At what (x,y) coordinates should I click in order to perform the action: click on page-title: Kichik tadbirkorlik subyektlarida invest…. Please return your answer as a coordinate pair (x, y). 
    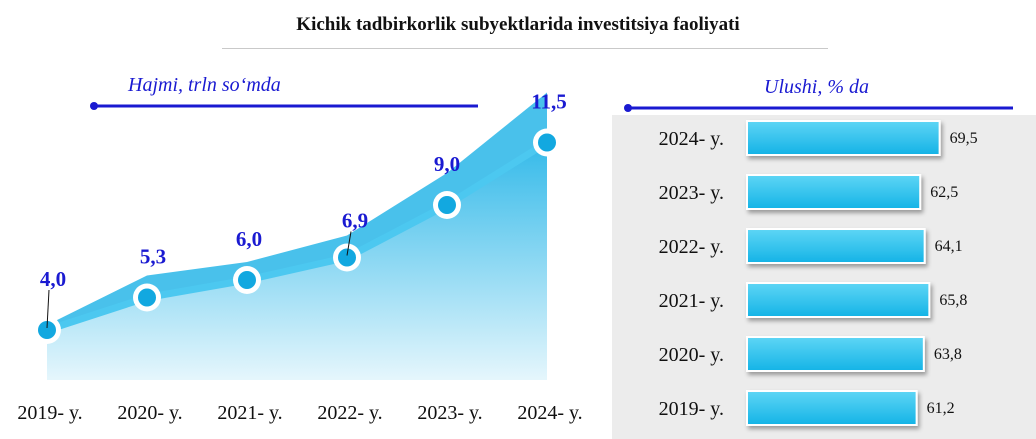
    Looking at the image, I should click on (518, 24).